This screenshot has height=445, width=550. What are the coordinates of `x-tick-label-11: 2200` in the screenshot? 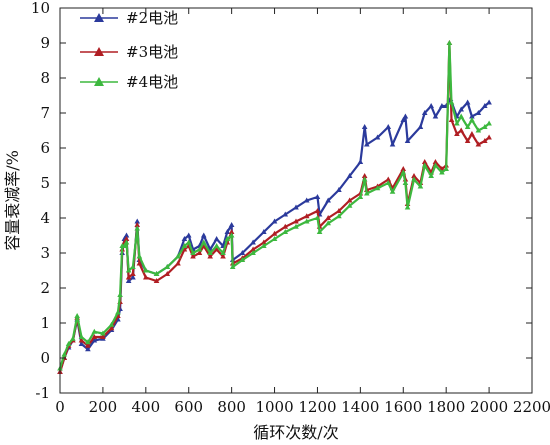 It's located at (531, 407).